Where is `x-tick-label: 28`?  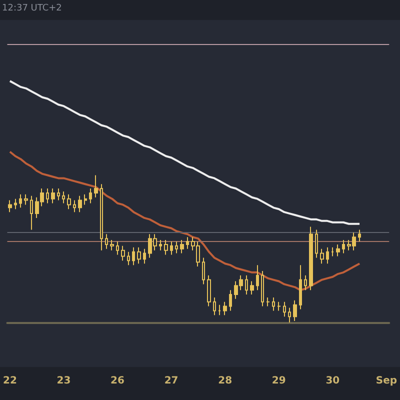 x-tick-label: 28 is located at coordinates (225, 381).